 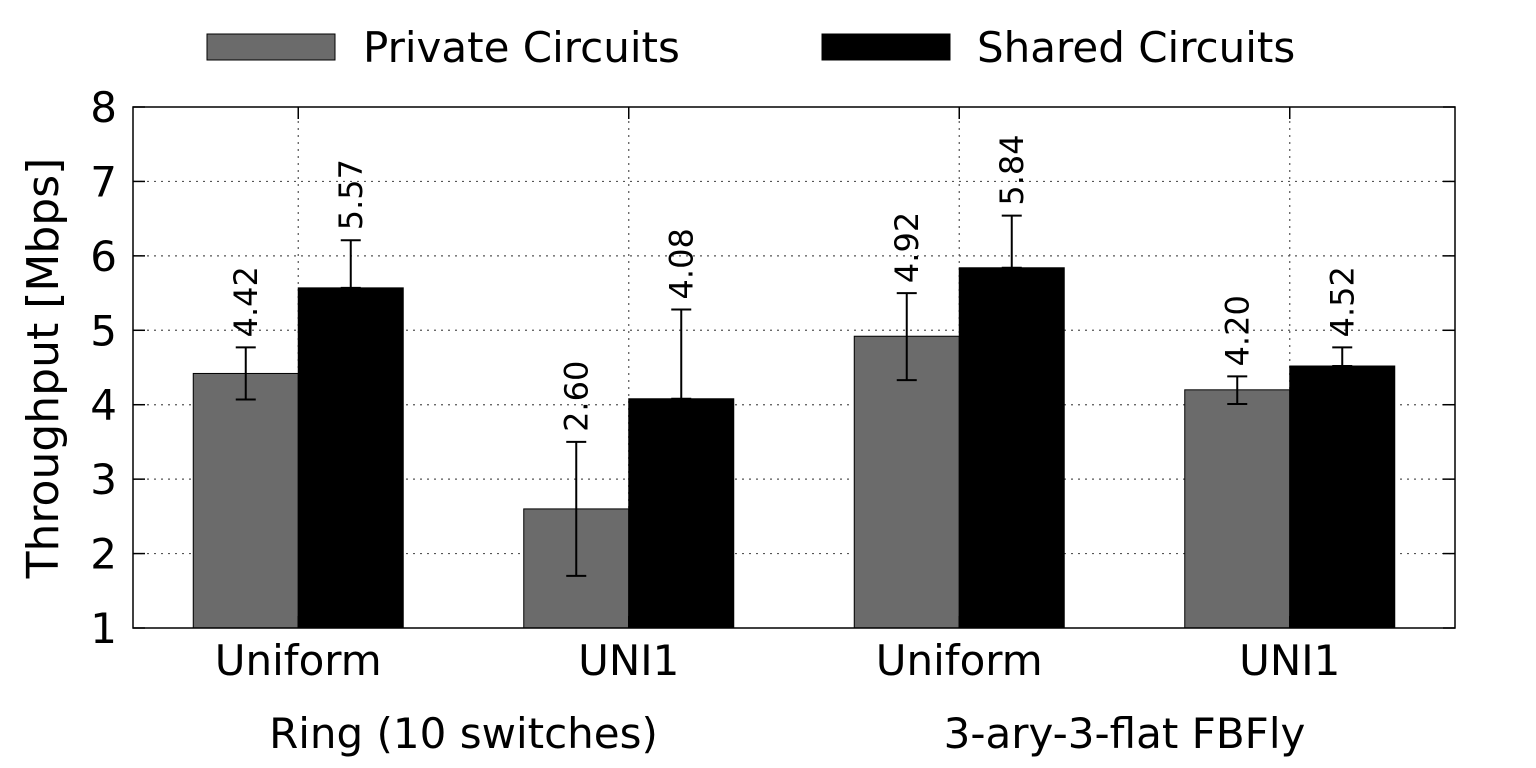 What do you see at coordinates (750, 47) in the screenshot?
I see `legend: Private Circuits Shared Circuits` at bounding box center [750, 47].